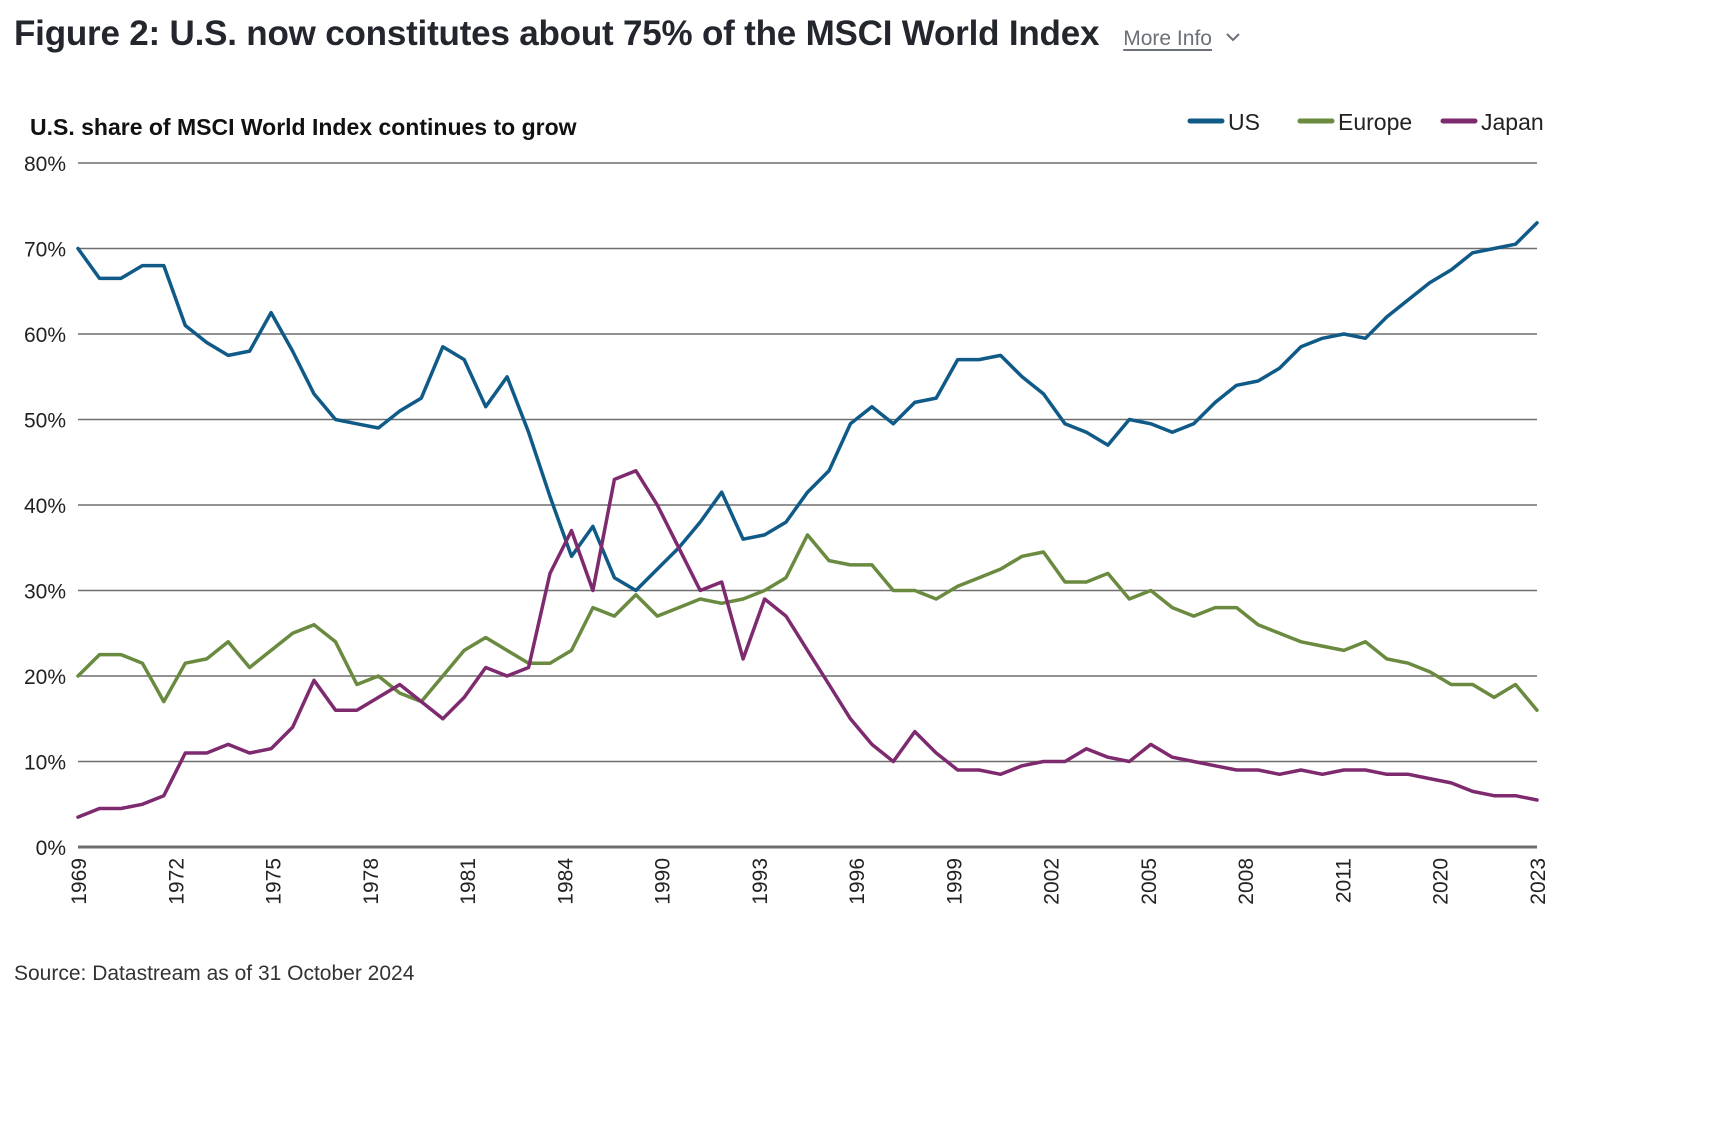  What do you see at coordinates (214, 973) in the screenshot?
I see `source-note: Source: Datastream as of 31 October 2024` at bounding box center [214, 973].